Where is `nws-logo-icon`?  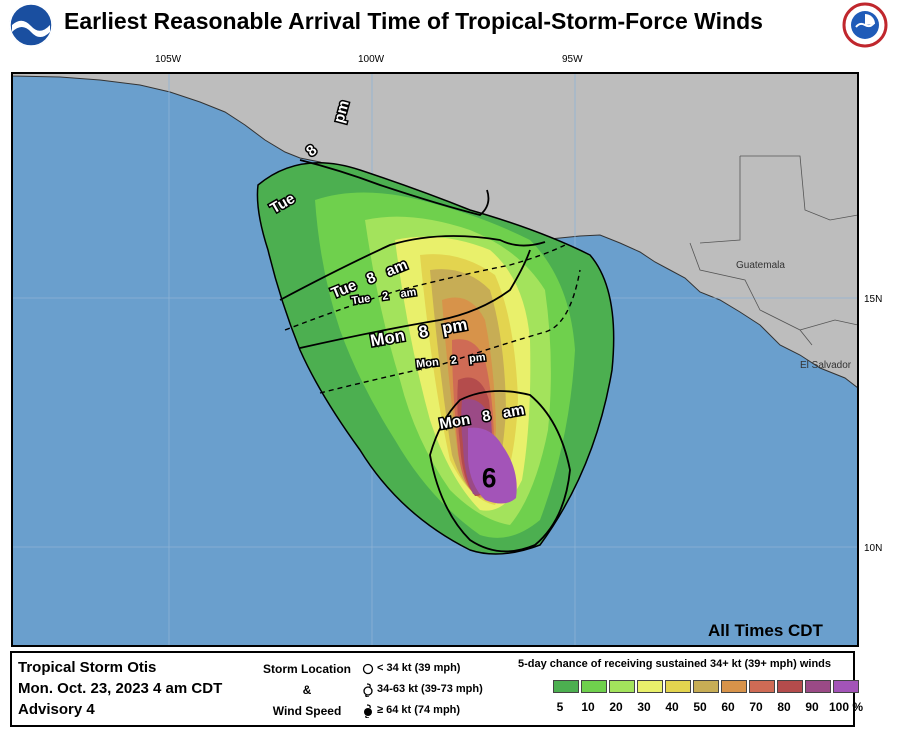 nws-logo-icon is located at coordinates (865, 25).